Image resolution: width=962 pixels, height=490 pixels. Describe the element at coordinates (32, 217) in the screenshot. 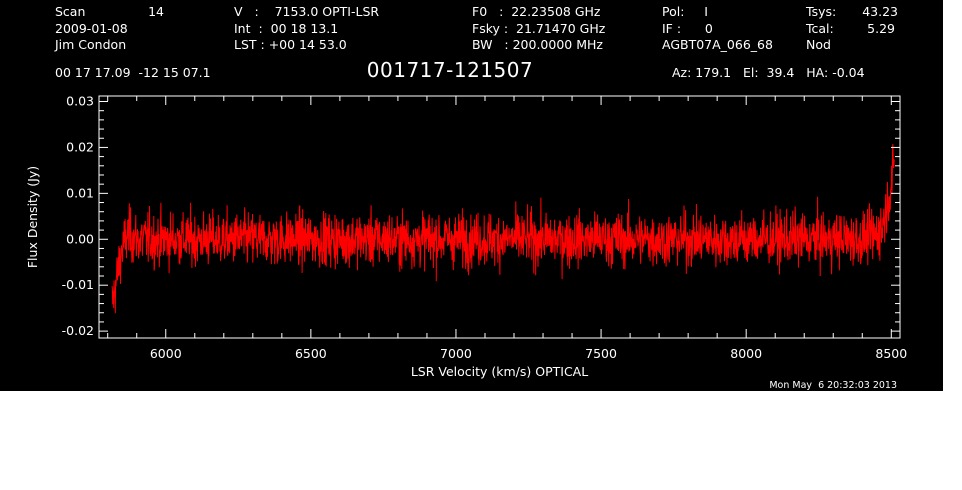

I see `y-axis-label: Flux Density (Jy)` at that location.